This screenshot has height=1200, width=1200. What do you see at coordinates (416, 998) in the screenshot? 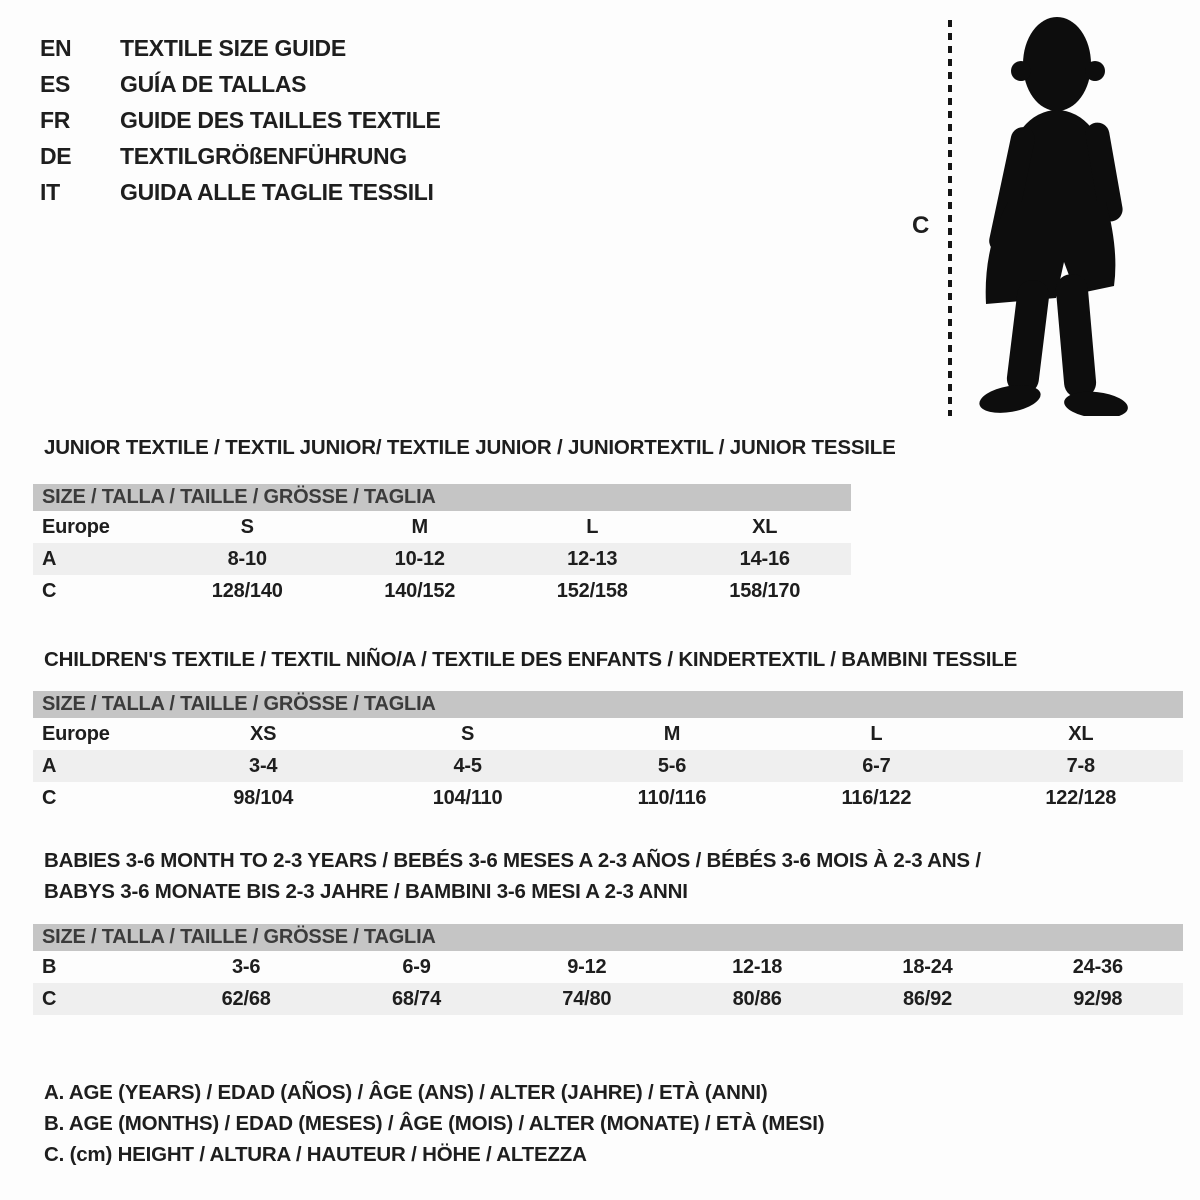
I see `table-cell: 68/74` at bounding box center [416, 998].